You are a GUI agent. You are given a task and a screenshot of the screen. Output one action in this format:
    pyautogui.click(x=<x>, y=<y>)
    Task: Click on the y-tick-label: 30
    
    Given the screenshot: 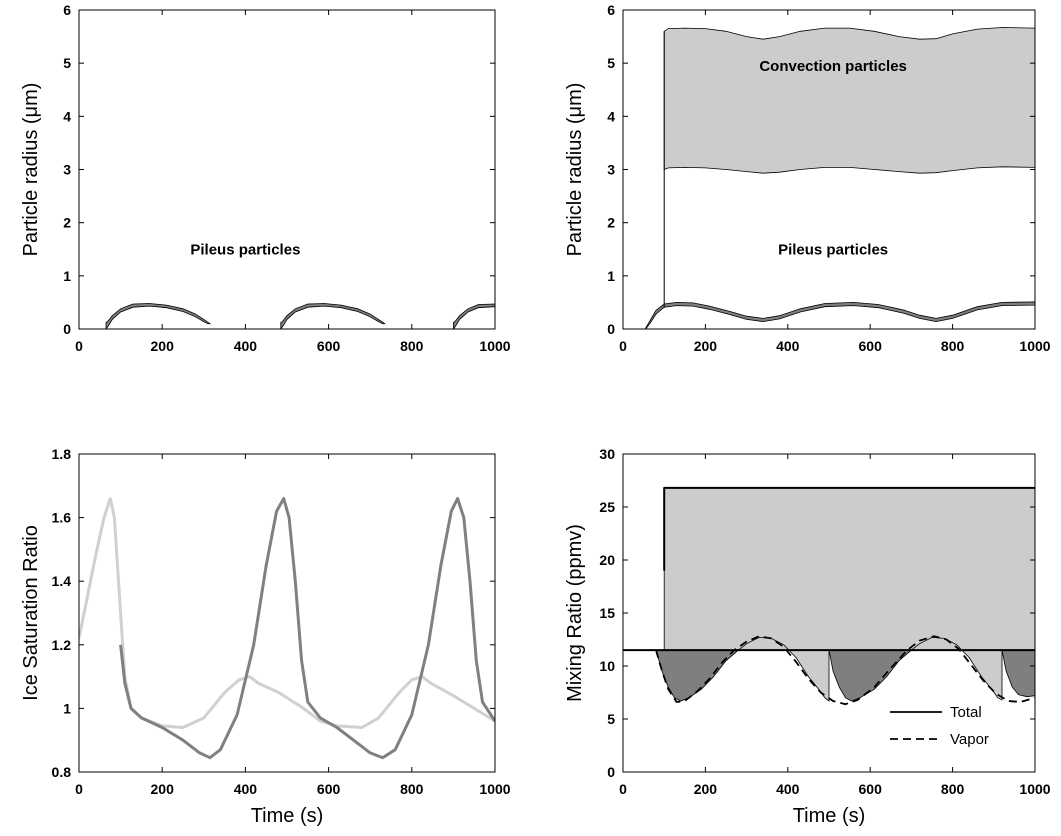 What is the action you would take?
    pyautogui.click(x=607, y=454)
    